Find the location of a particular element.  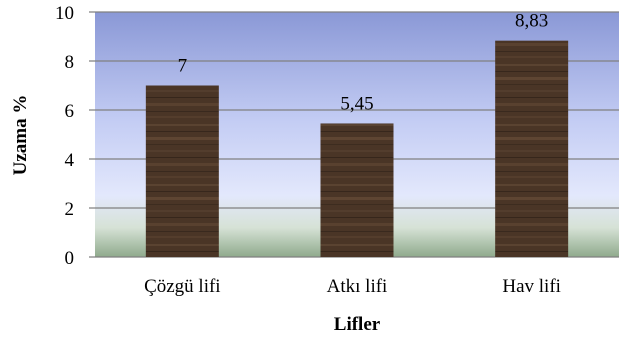

x-axis-title: Lifler is located at coordinates (357, 324).